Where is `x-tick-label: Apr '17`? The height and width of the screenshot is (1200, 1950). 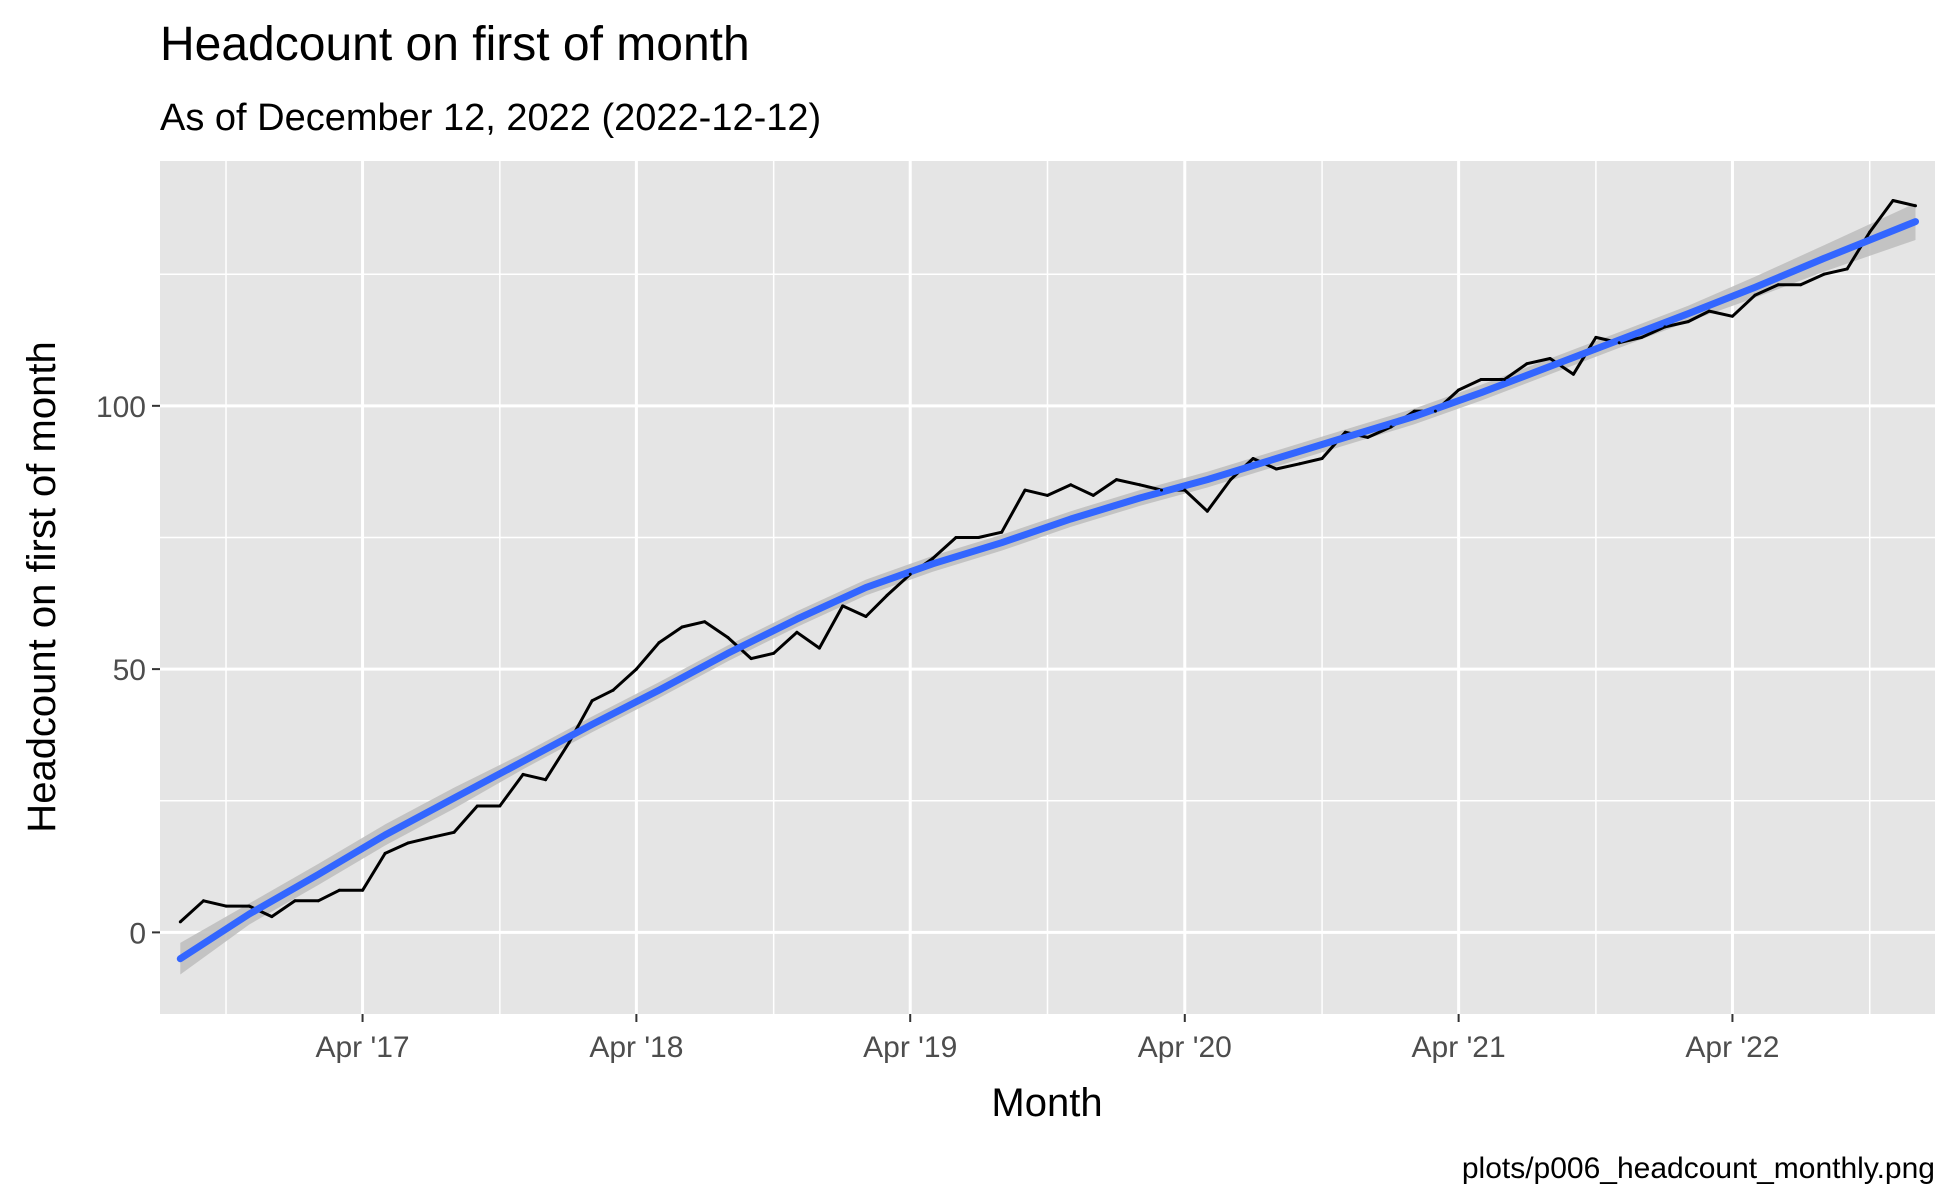 x-tick-label: Apr '17 is located at coordinates (362, 1047).